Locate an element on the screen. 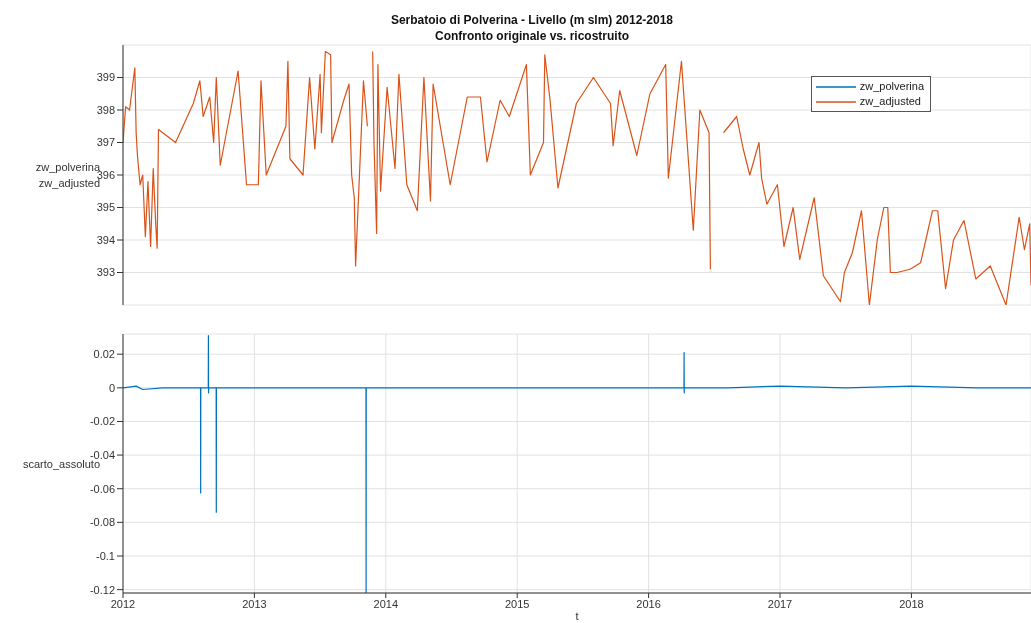  y-tick-label: -0.08 is located at coordinates (102, 522).